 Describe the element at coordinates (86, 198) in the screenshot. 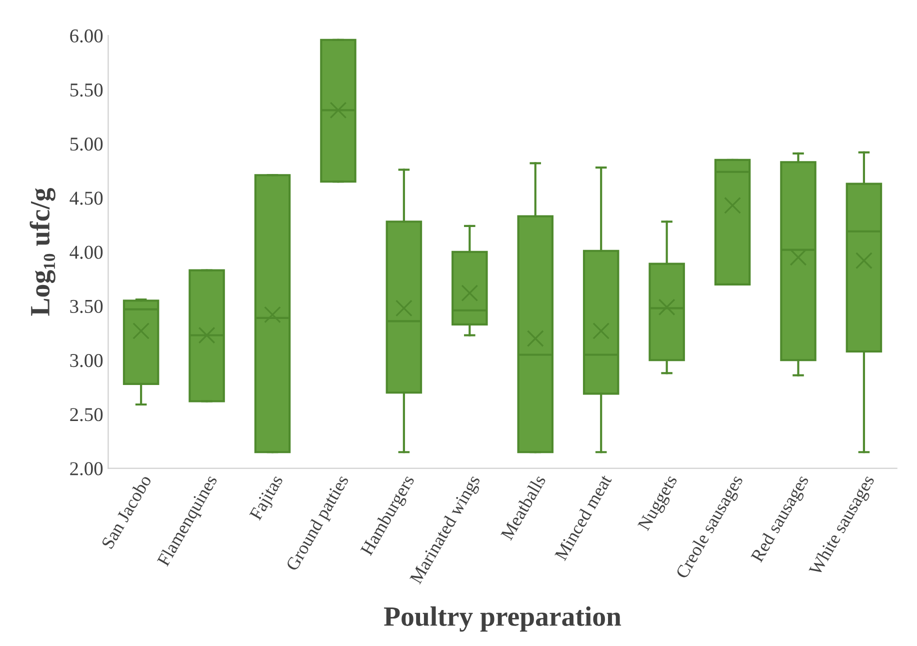

I see `y-tick-label: 4.50` at that location.